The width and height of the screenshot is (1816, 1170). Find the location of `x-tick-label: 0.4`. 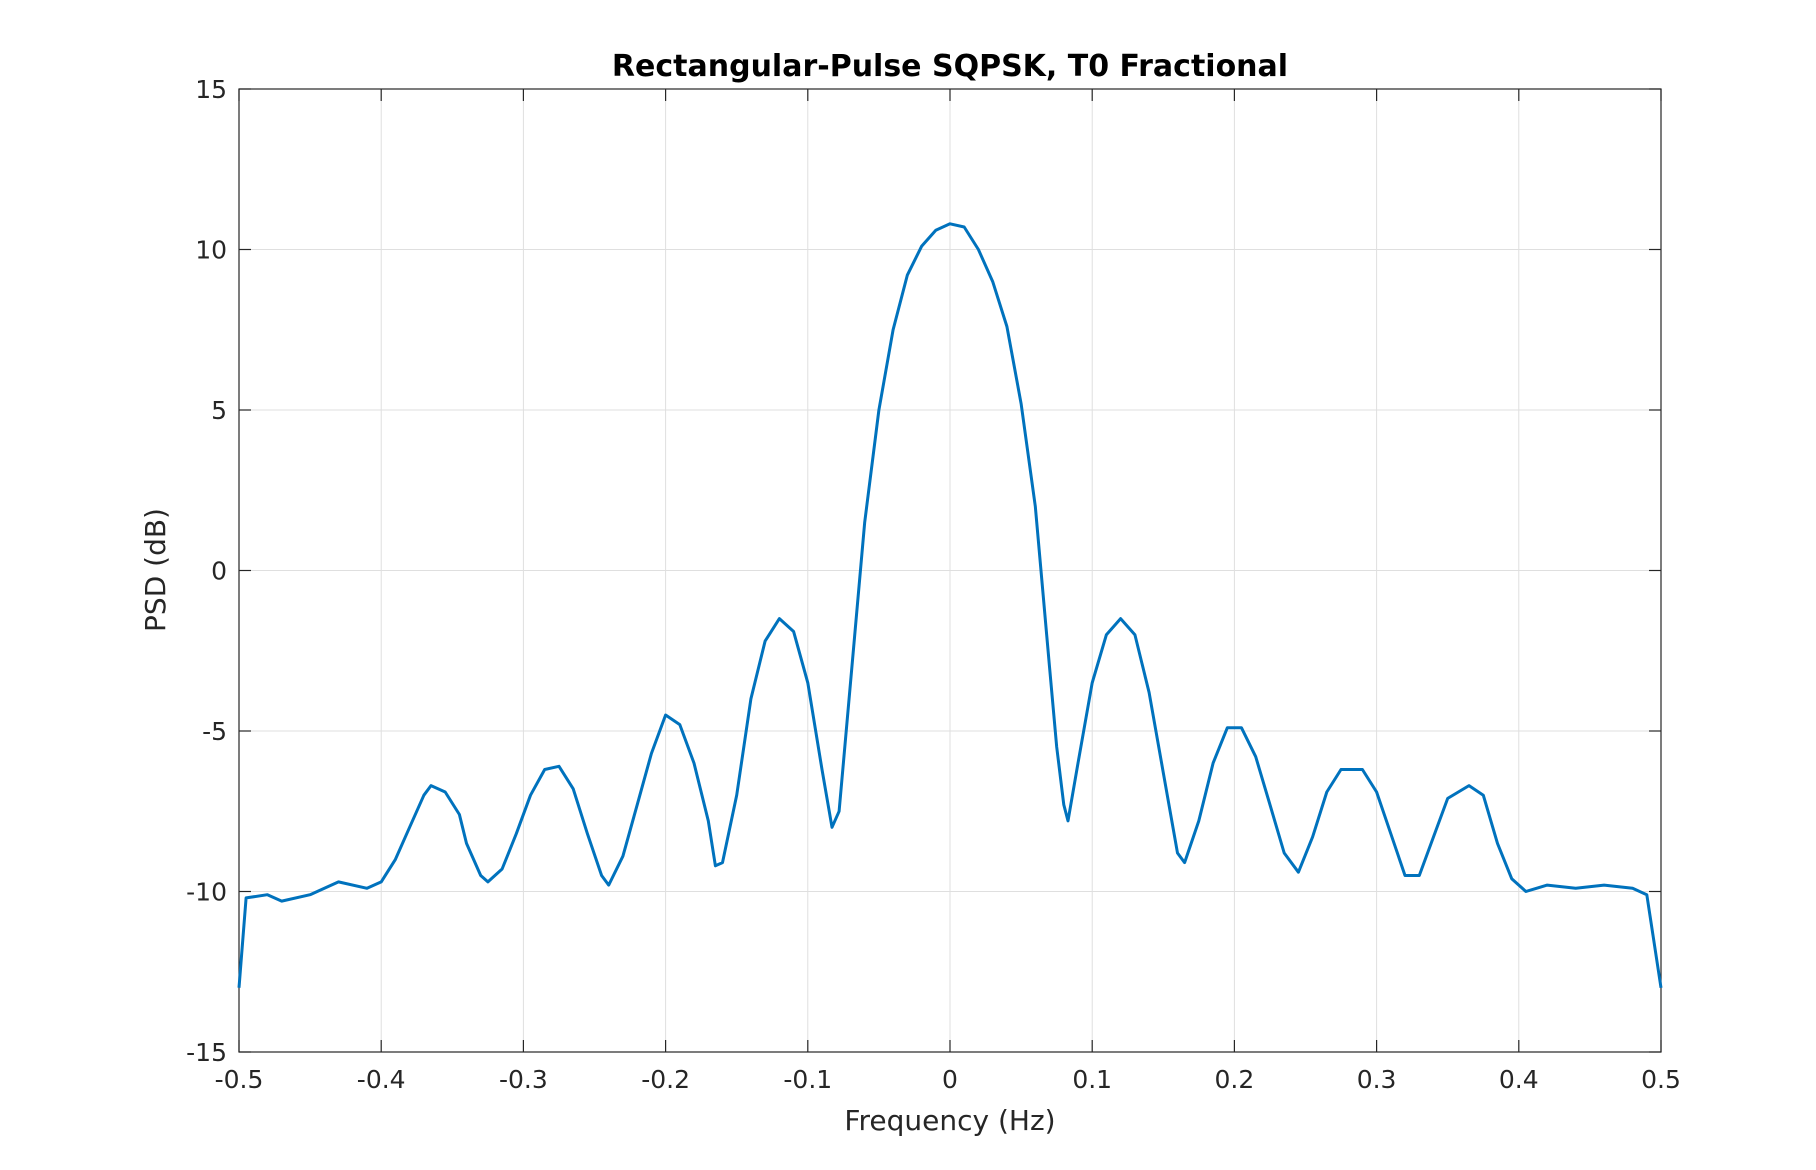

x-tick-label: 0.4 is located at coordinates (1519, 1079).